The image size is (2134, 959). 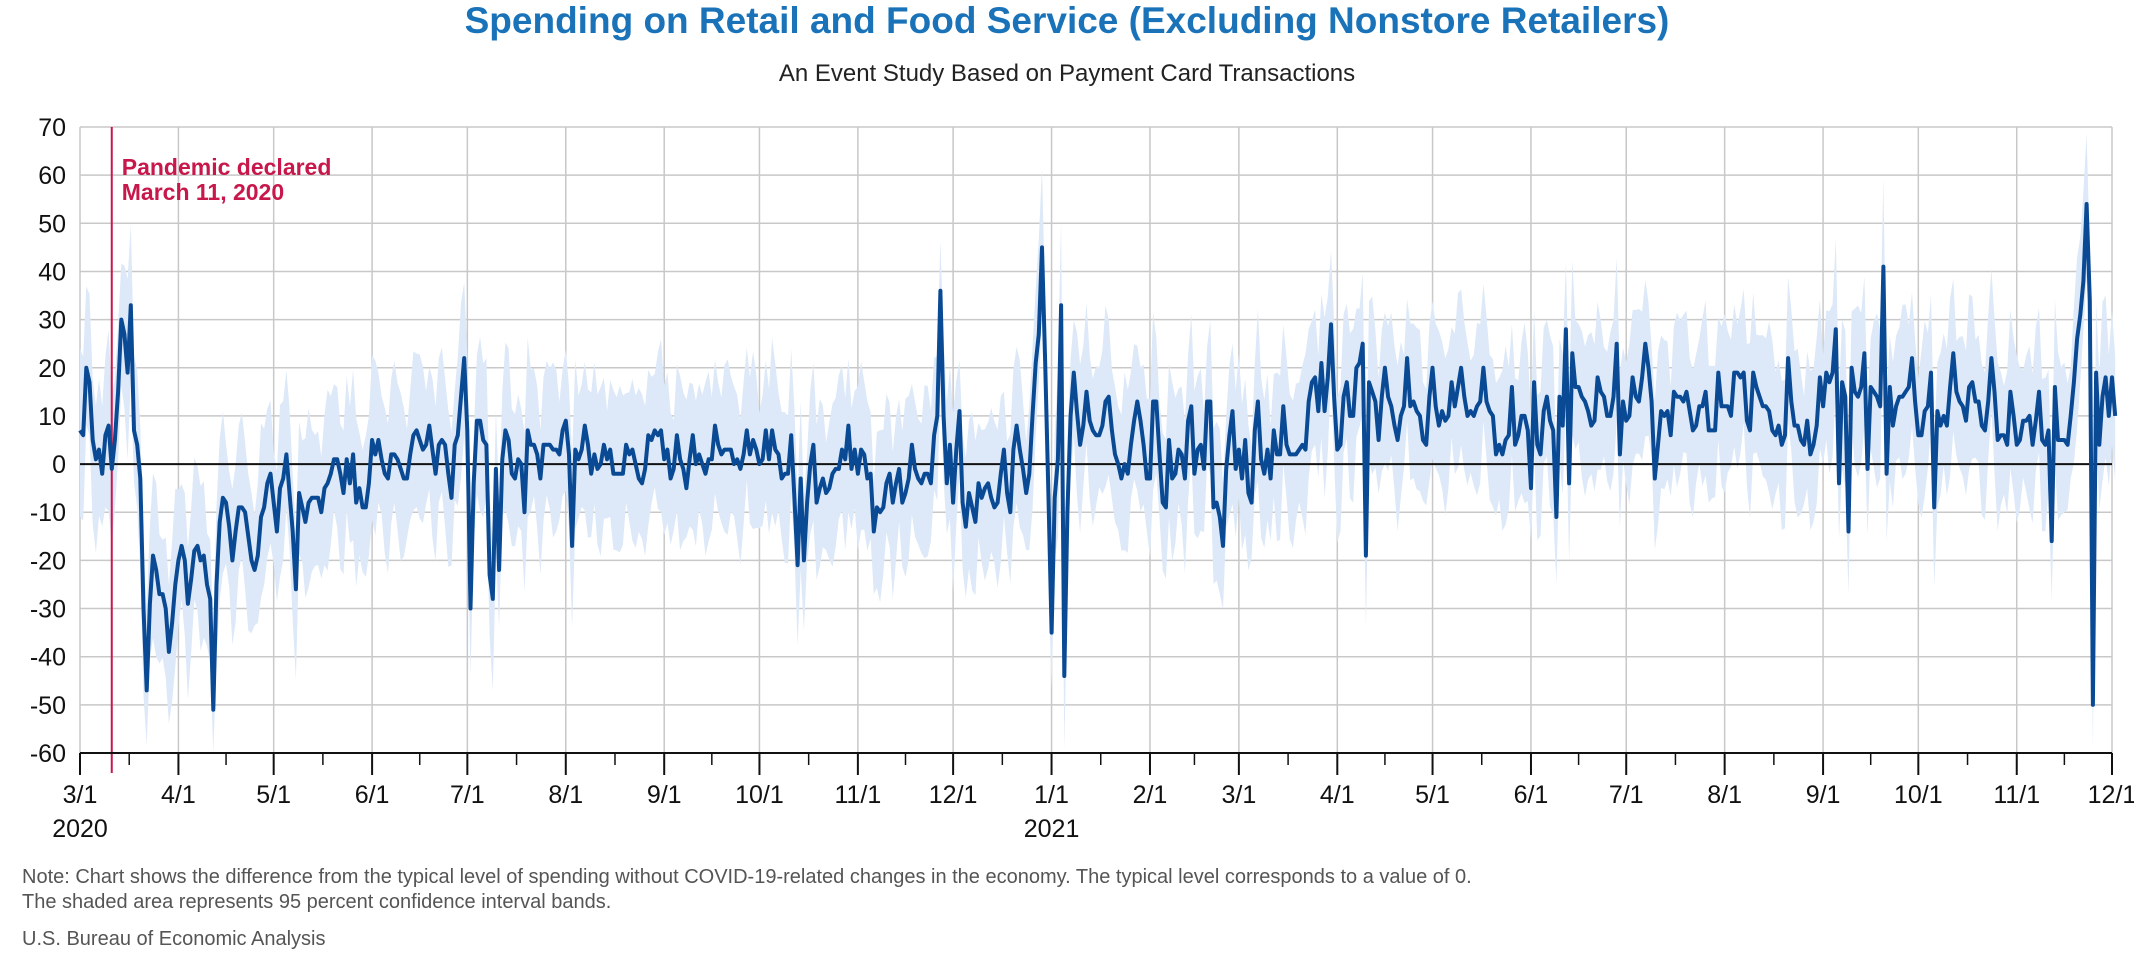 What do you see at coordinates (52, 369) in the screenshot?
I see `y-tick-label: 20` at bounding box center [52, 369].